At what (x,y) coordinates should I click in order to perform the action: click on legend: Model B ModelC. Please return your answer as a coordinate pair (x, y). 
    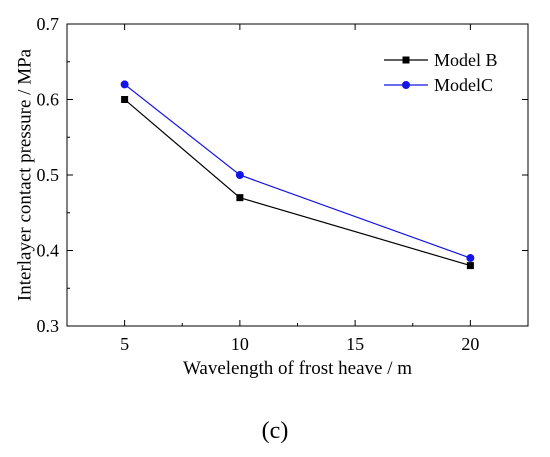
    Looking at the image, I should click on (441, 72).